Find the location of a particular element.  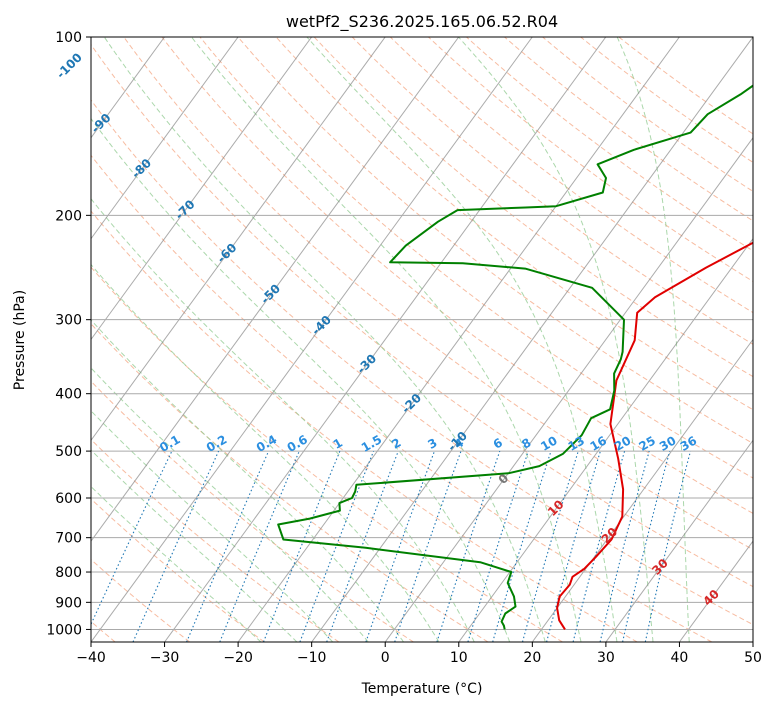

x-tick-label: 0 is located at coordinates (385, 658).